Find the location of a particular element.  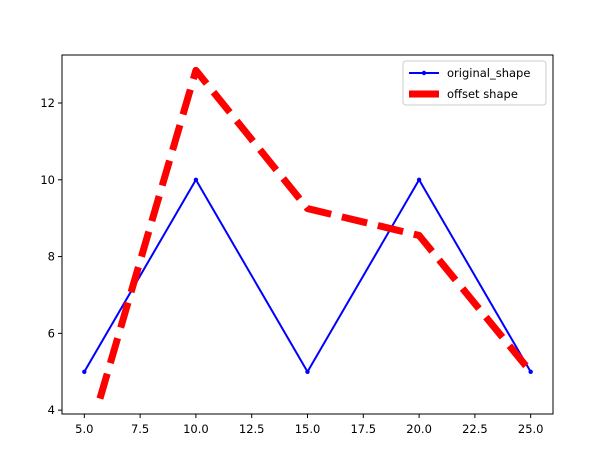

x-tick-label: 15.0 is located at coordinates (308, 429).